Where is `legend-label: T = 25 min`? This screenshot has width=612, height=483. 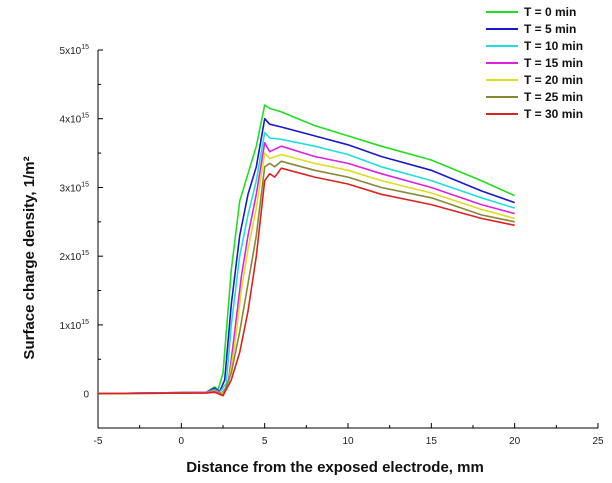 legend-label: T = 25 min is located at coordinates (553, 97).